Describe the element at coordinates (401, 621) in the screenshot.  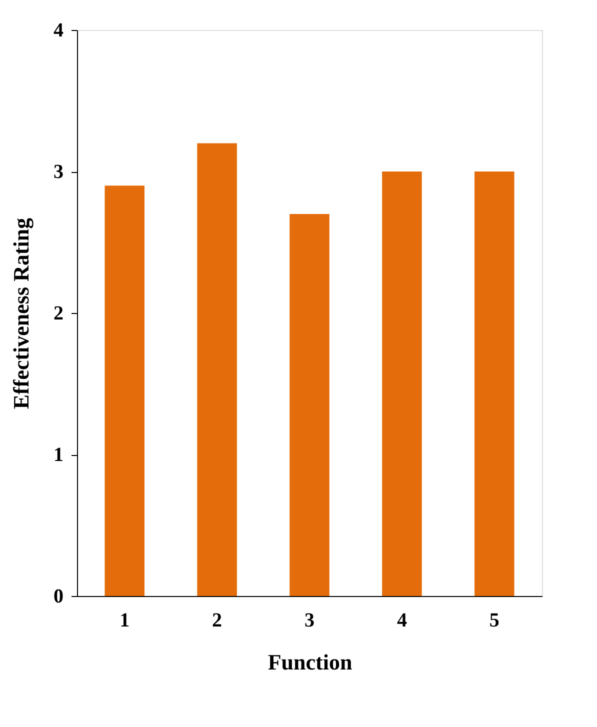
I see `x-tick-label: 4` at that location.